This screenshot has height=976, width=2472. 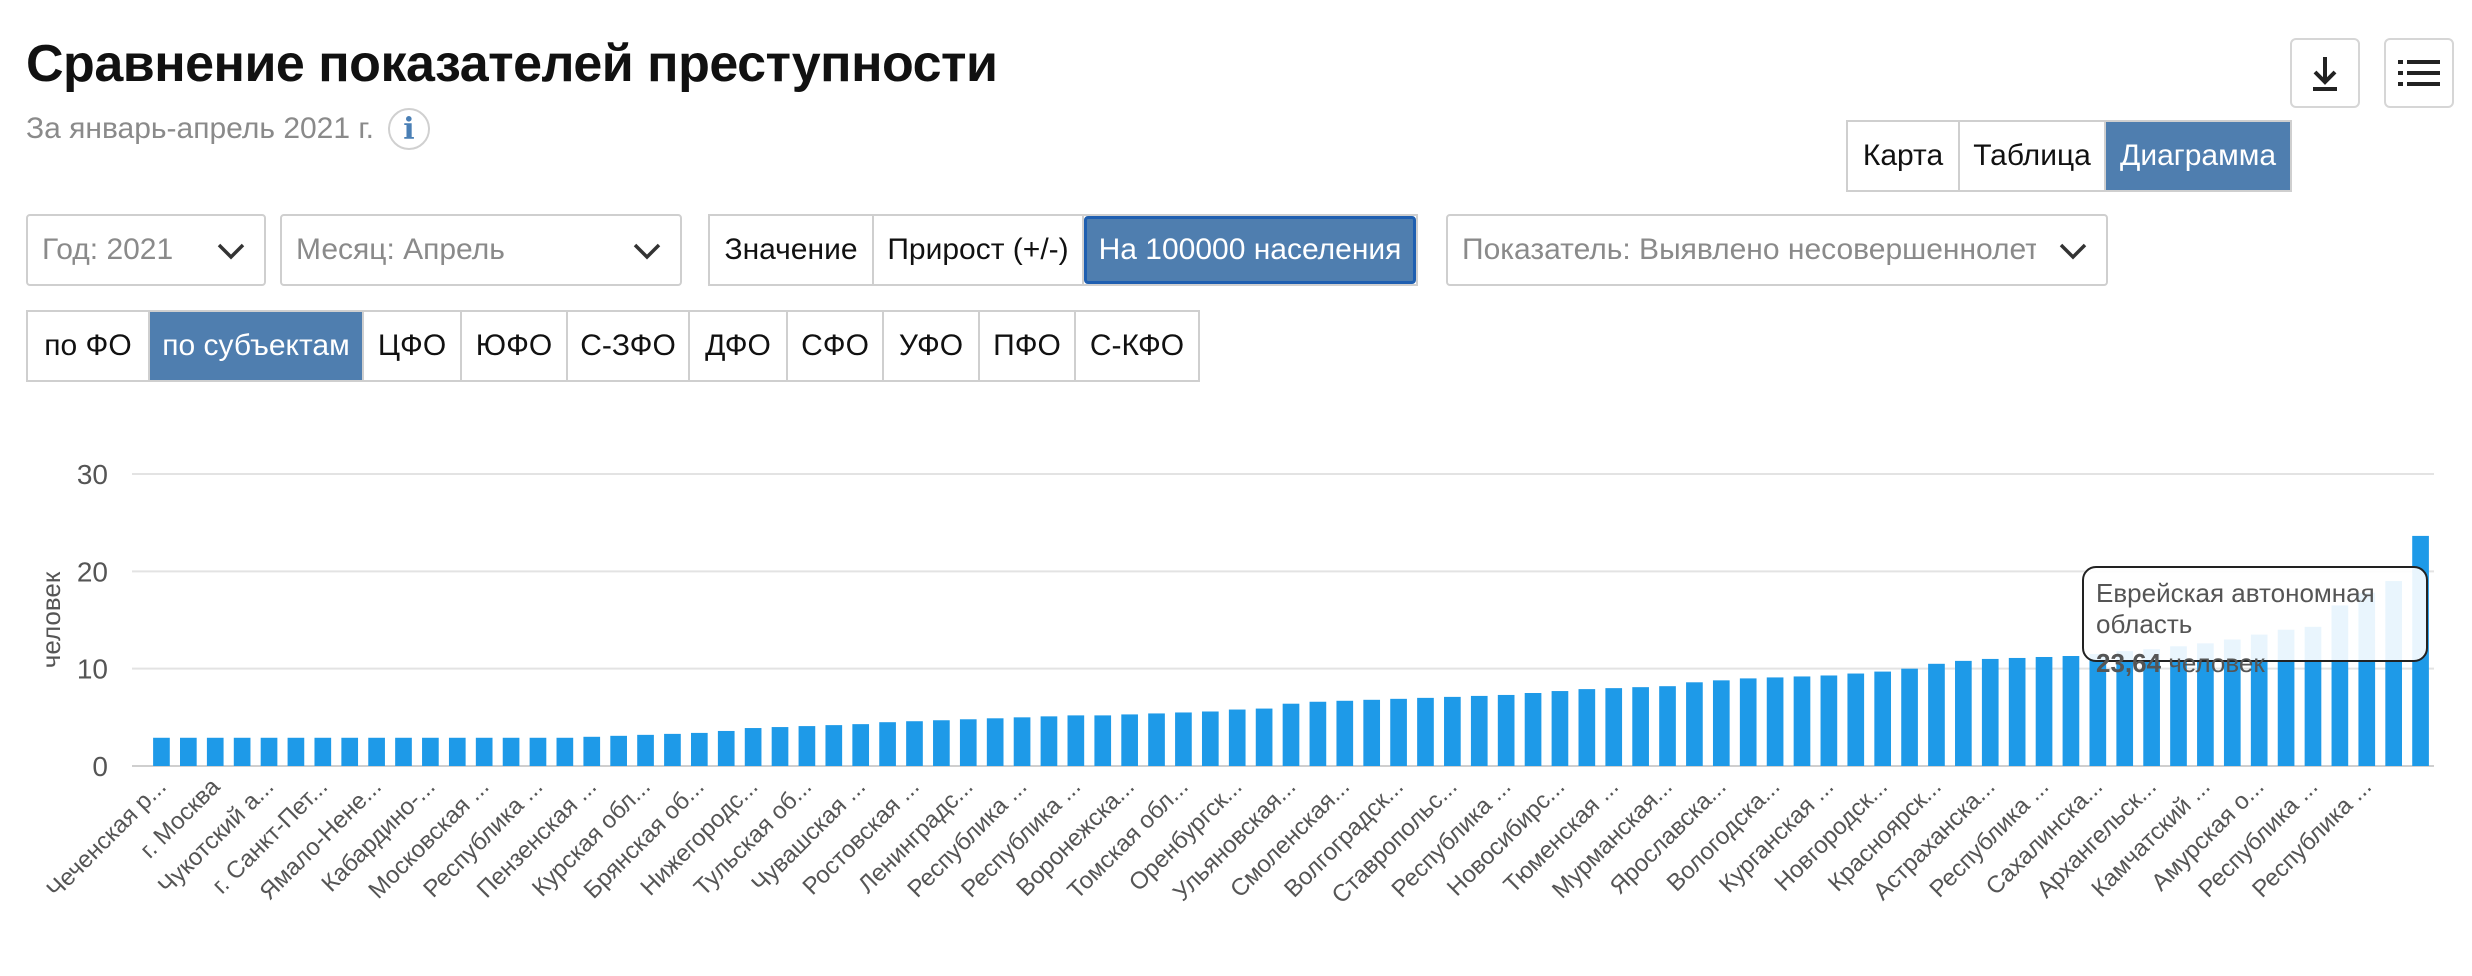 I want to click on tab-ufo: УФО, so click(x=932, y=346).